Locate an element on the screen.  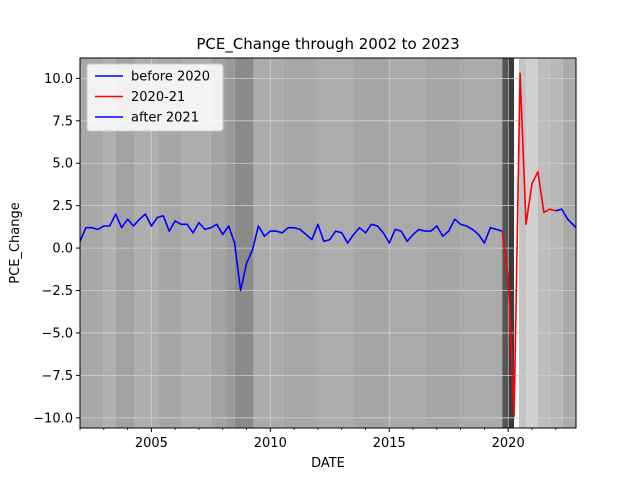
y-tick-label: 5.0 is located at coordinates (62, 164).